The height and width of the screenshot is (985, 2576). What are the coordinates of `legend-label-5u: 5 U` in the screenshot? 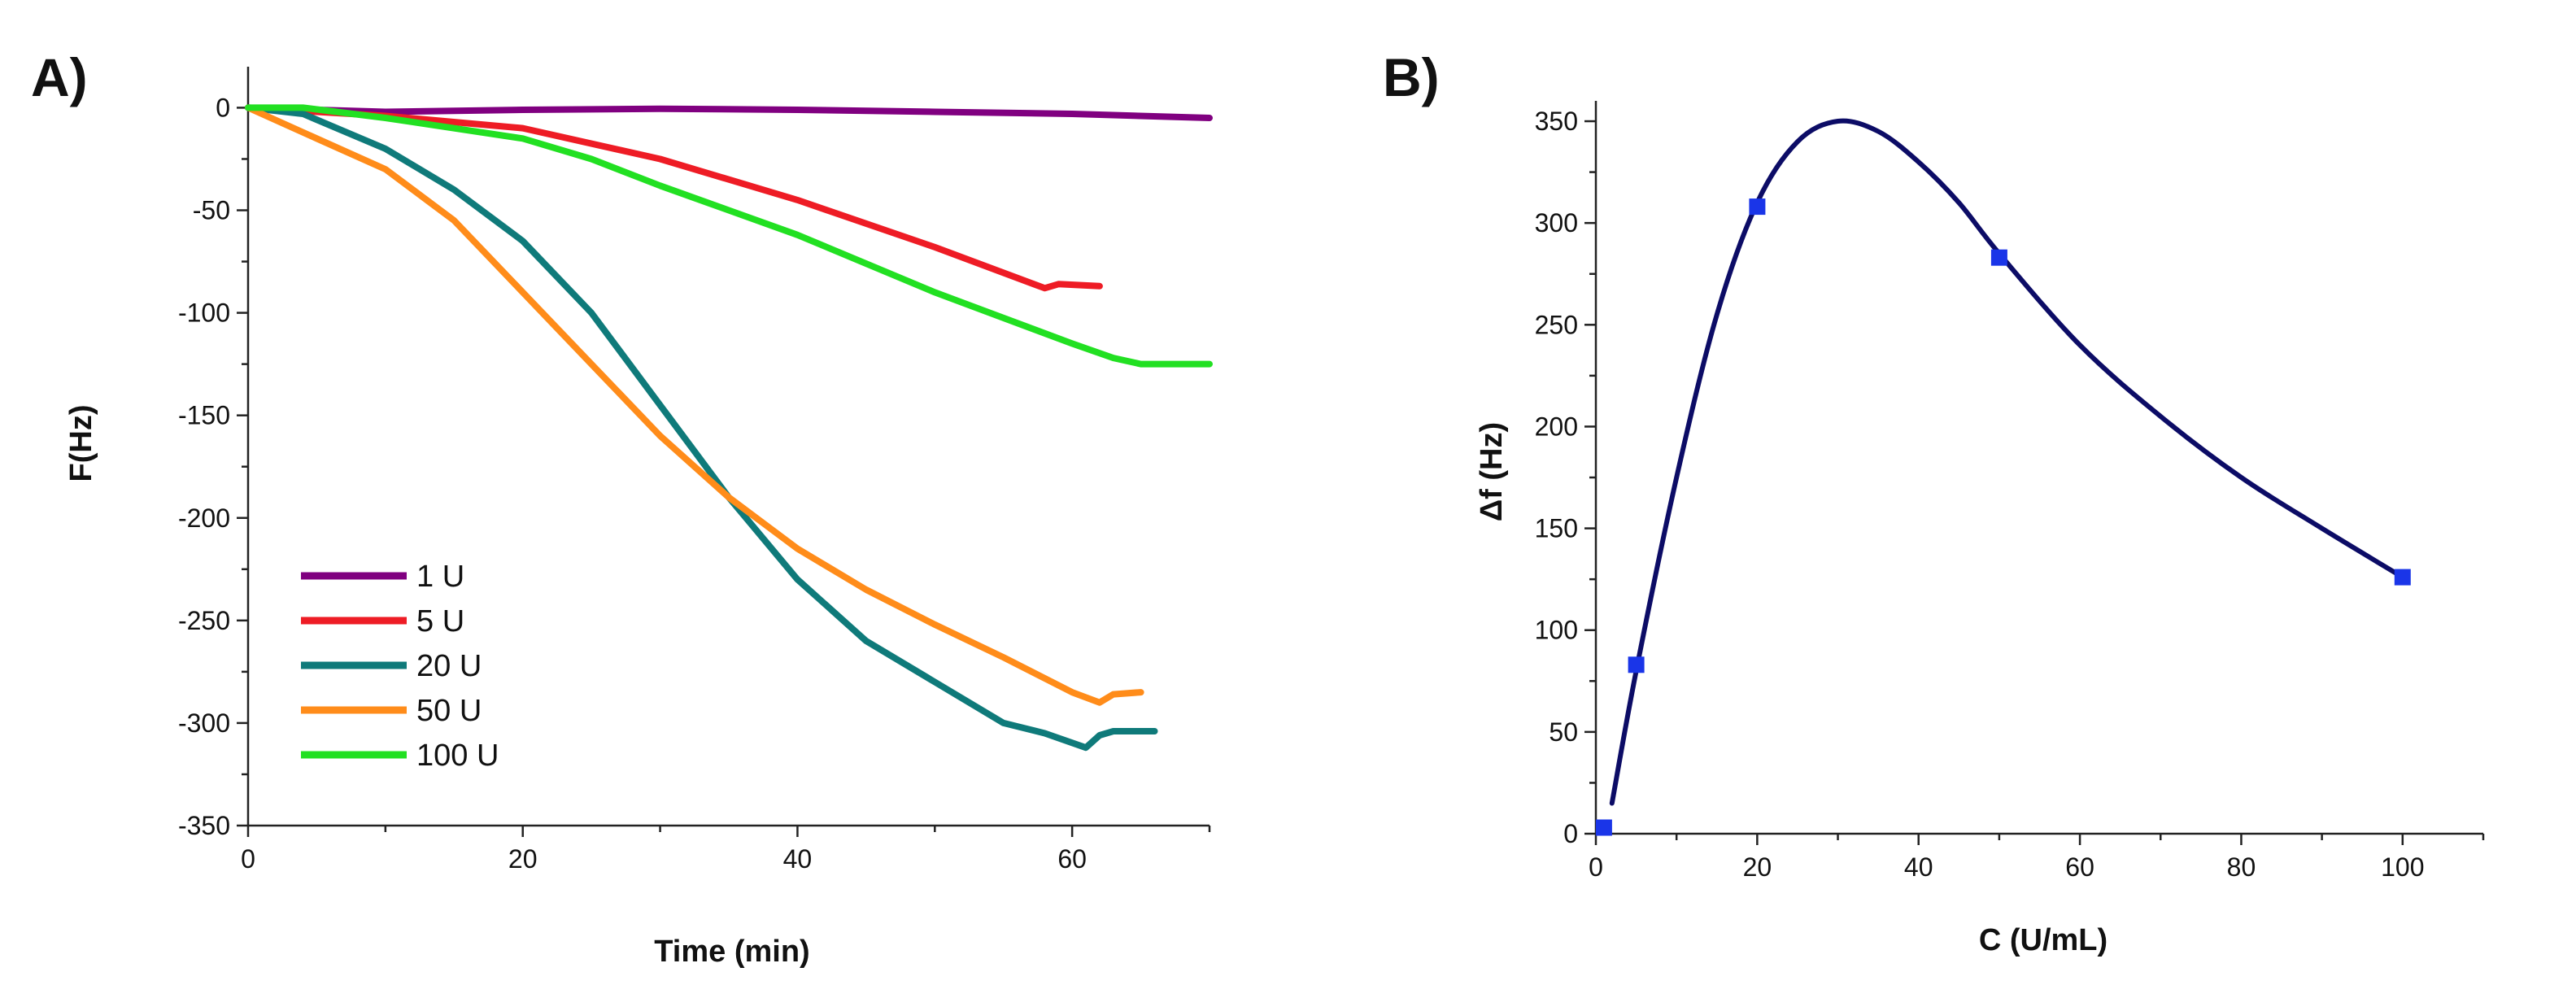 It's located at (440, 621).